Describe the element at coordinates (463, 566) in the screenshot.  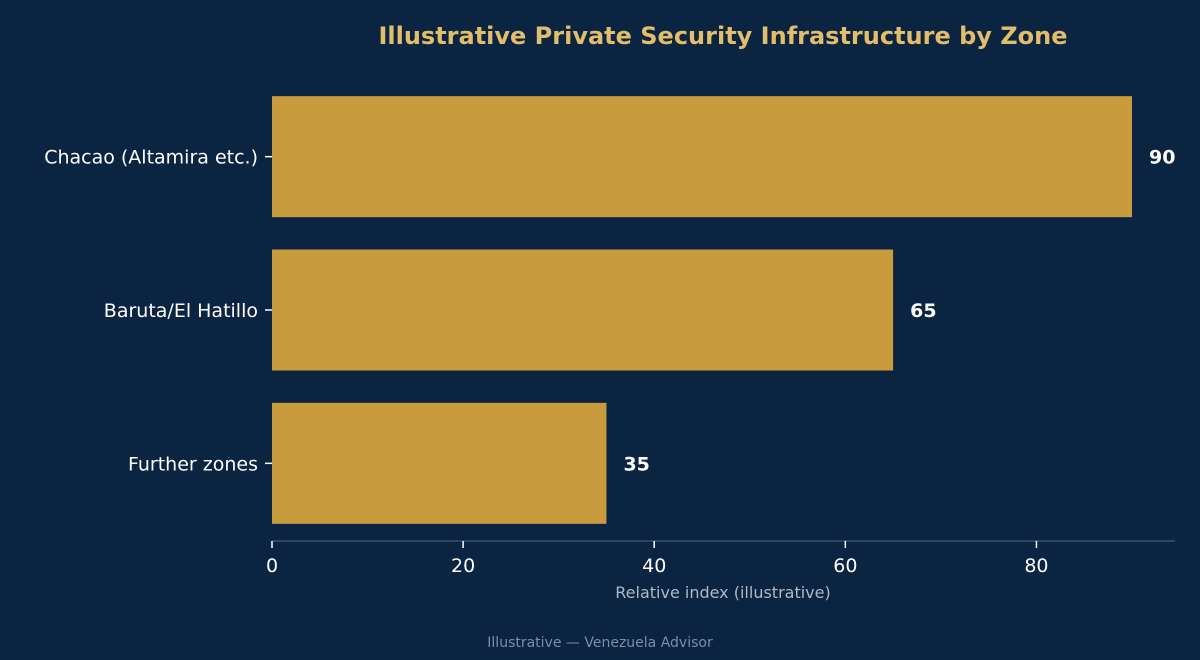
I see `x-tick-label-2: 20` at that location.